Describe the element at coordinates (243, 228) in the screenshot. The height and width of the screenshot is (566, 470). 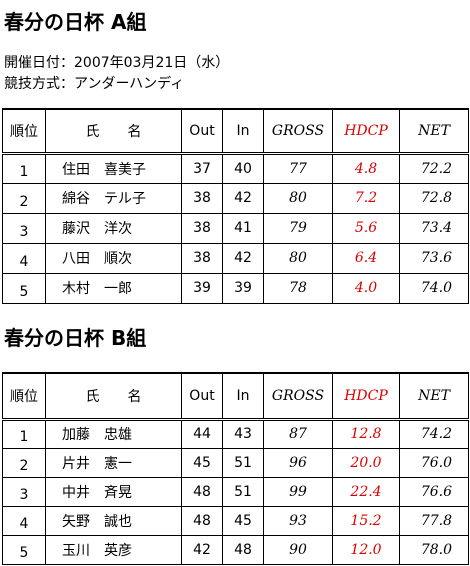
I see `cell: 41` at that location.